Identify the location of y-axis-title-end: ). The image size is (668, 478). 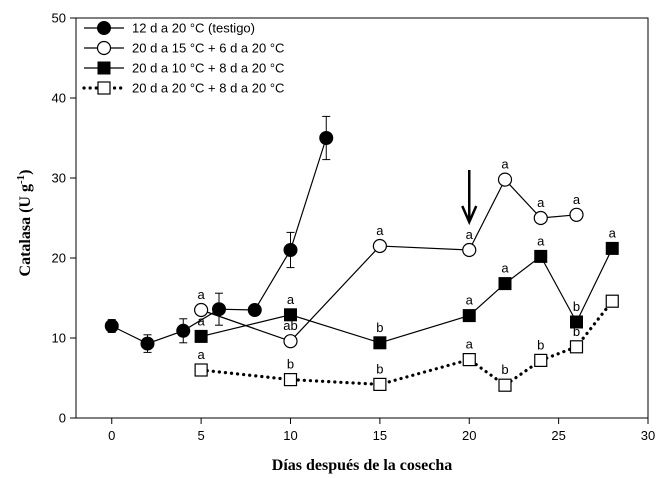
(25, 172).